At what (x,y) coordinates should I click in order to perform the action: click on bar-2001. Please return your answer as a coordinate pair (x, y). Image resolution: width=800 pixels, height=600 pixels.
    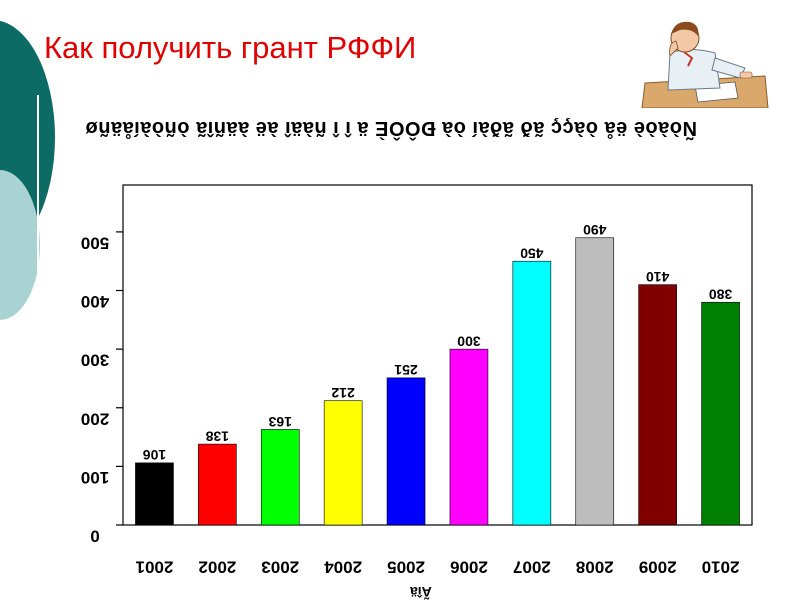
    Looking at the image, I should click on (154, 494).